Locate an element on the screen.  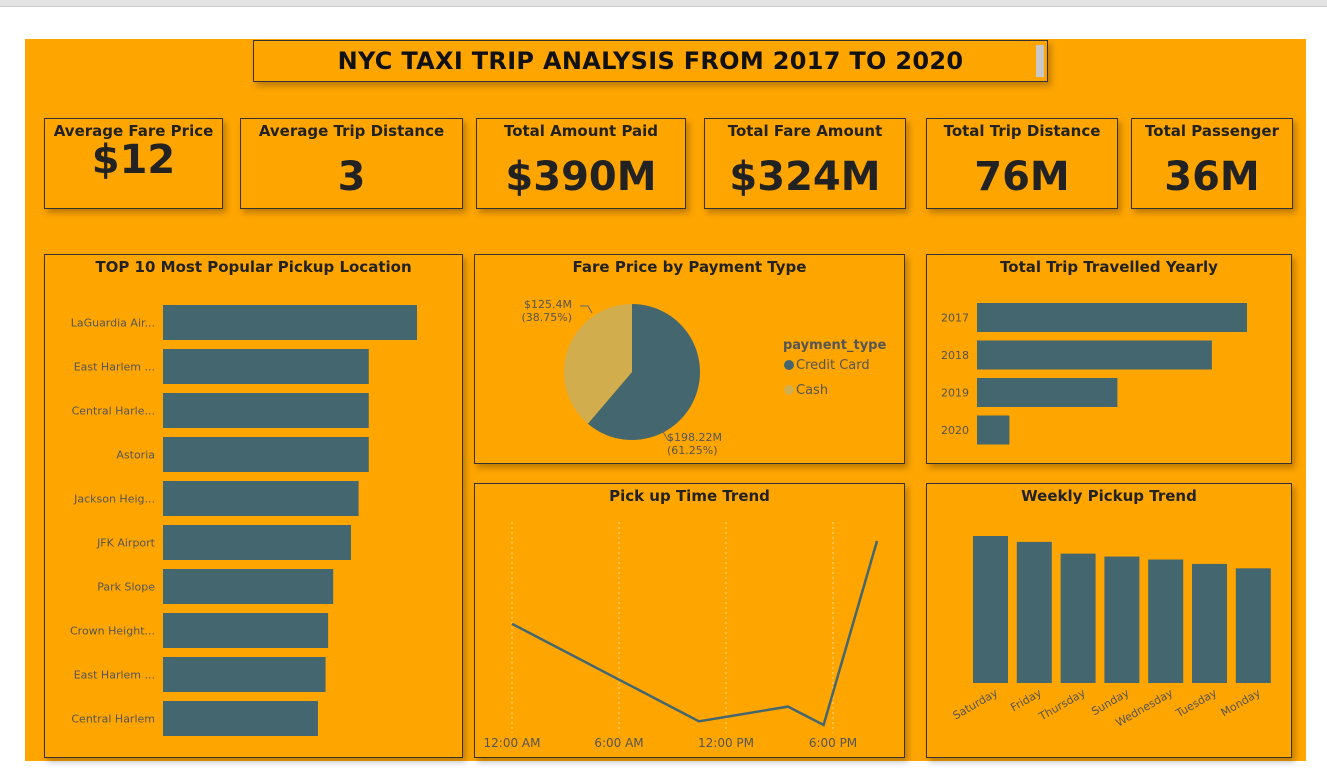
pie-data-label: $125.4M is located at coordinates (548, 304).